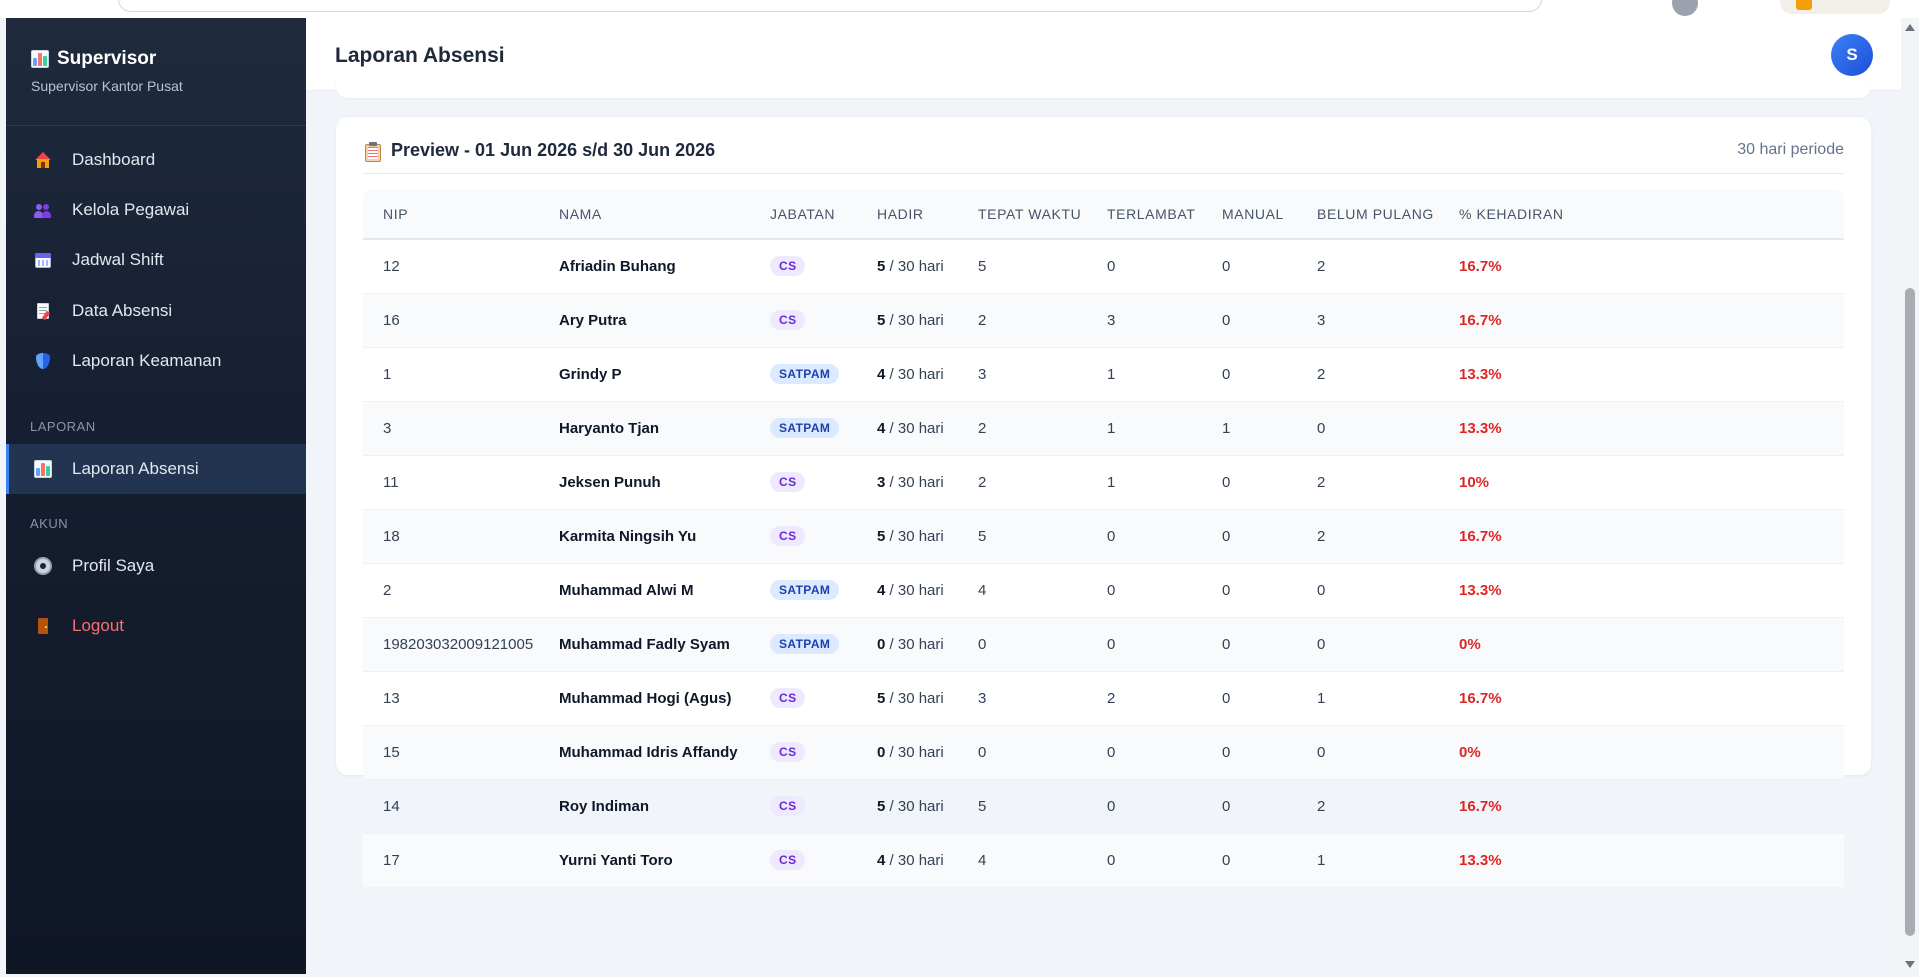 The height and width of the screenshot is (977, 1919). Describe the element at coordinates (63, 426) in the screenshot. I see `sidebar-section-laporan: LAPORAN` at that location.